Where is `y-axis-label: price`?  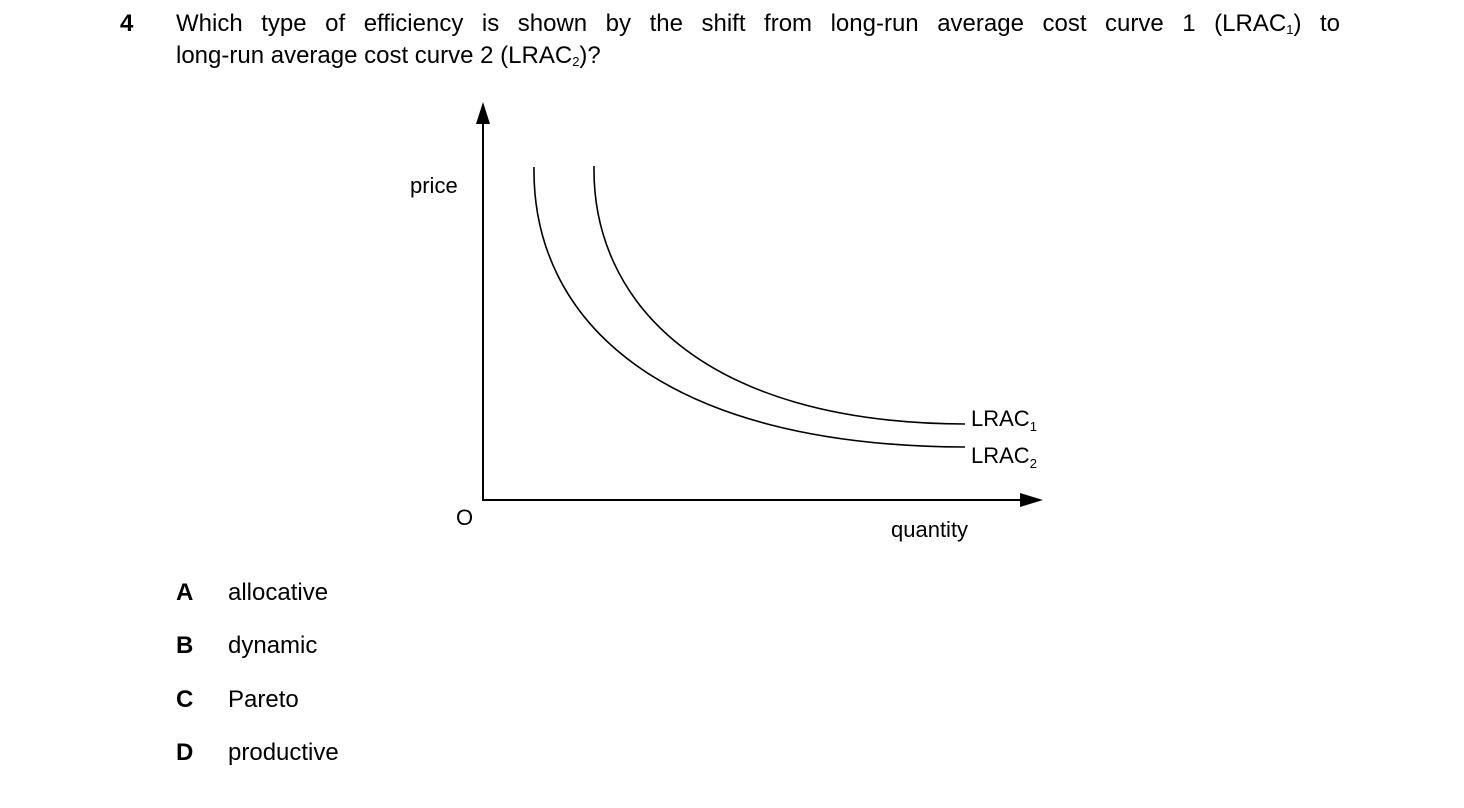 y-axis-label: price is located at coordinates (434, 185).